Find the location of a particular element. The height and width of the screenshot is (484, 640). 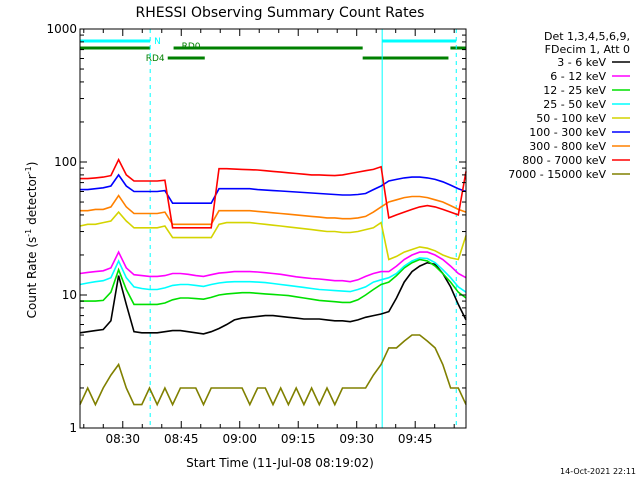

x-tick-label: 09:00 is located at coordinates (239, 439).